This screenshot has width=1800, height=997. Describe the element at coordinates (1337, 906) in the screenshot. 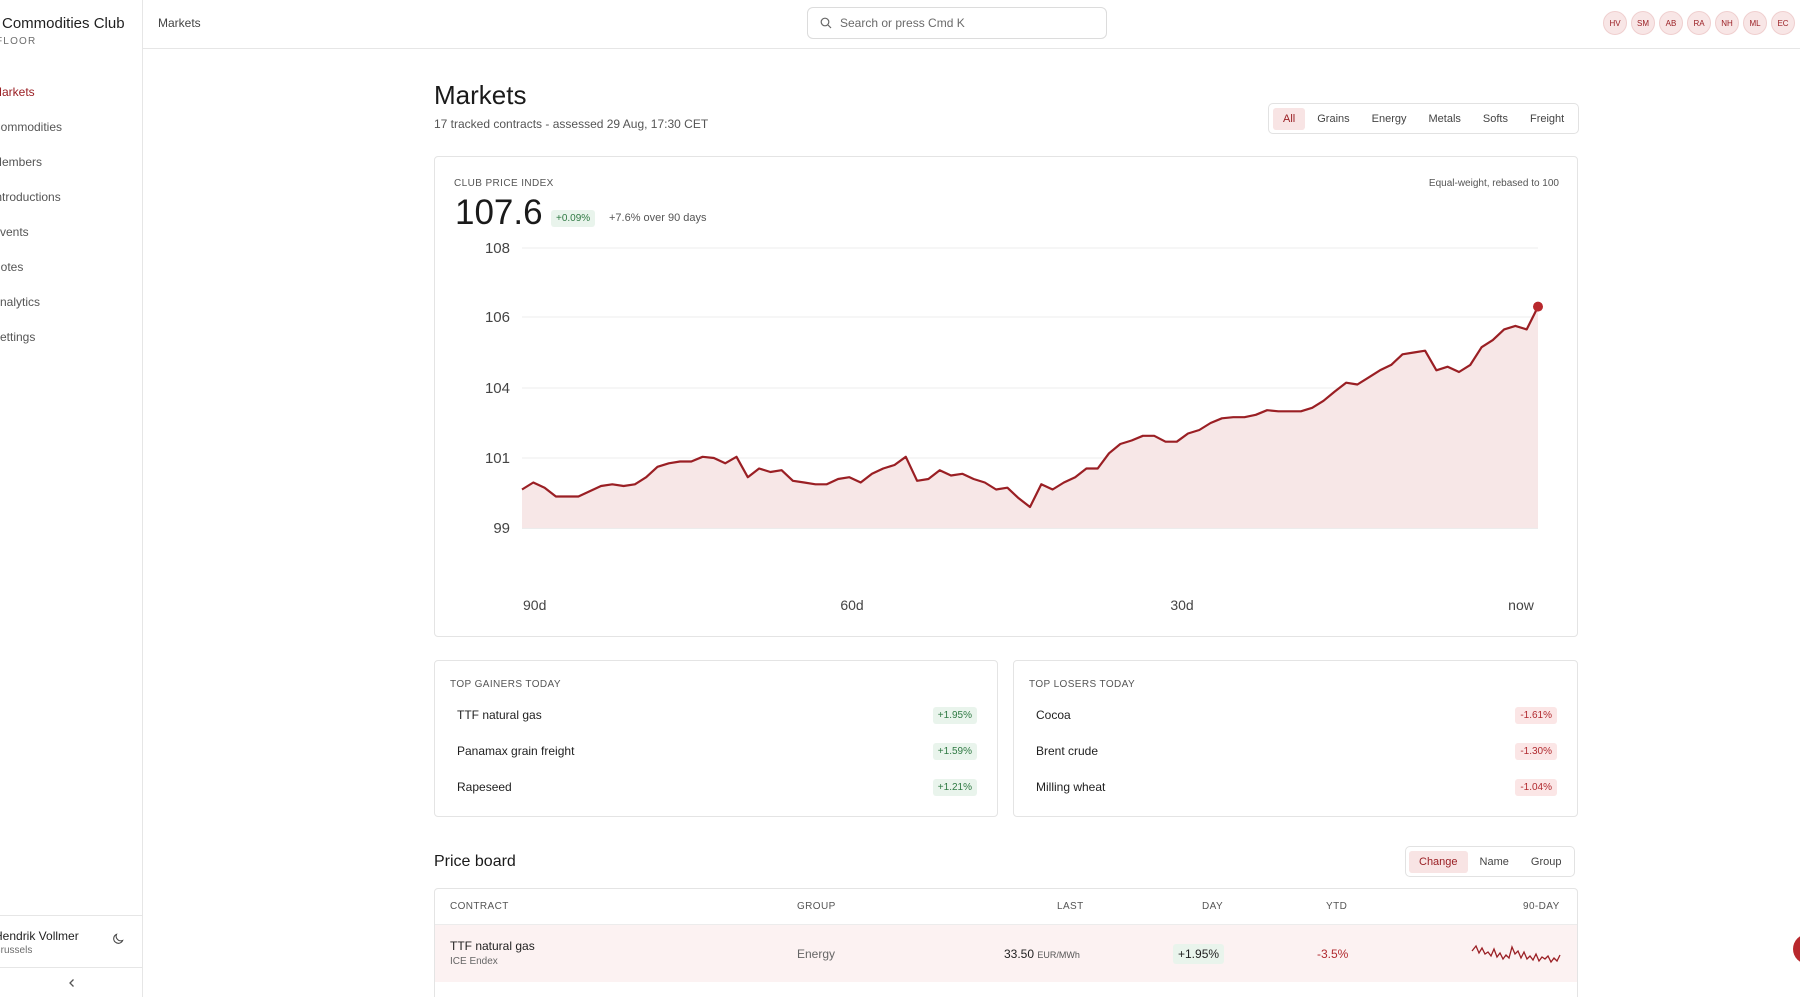

I see `column-header-ytd: YTD` at that location.